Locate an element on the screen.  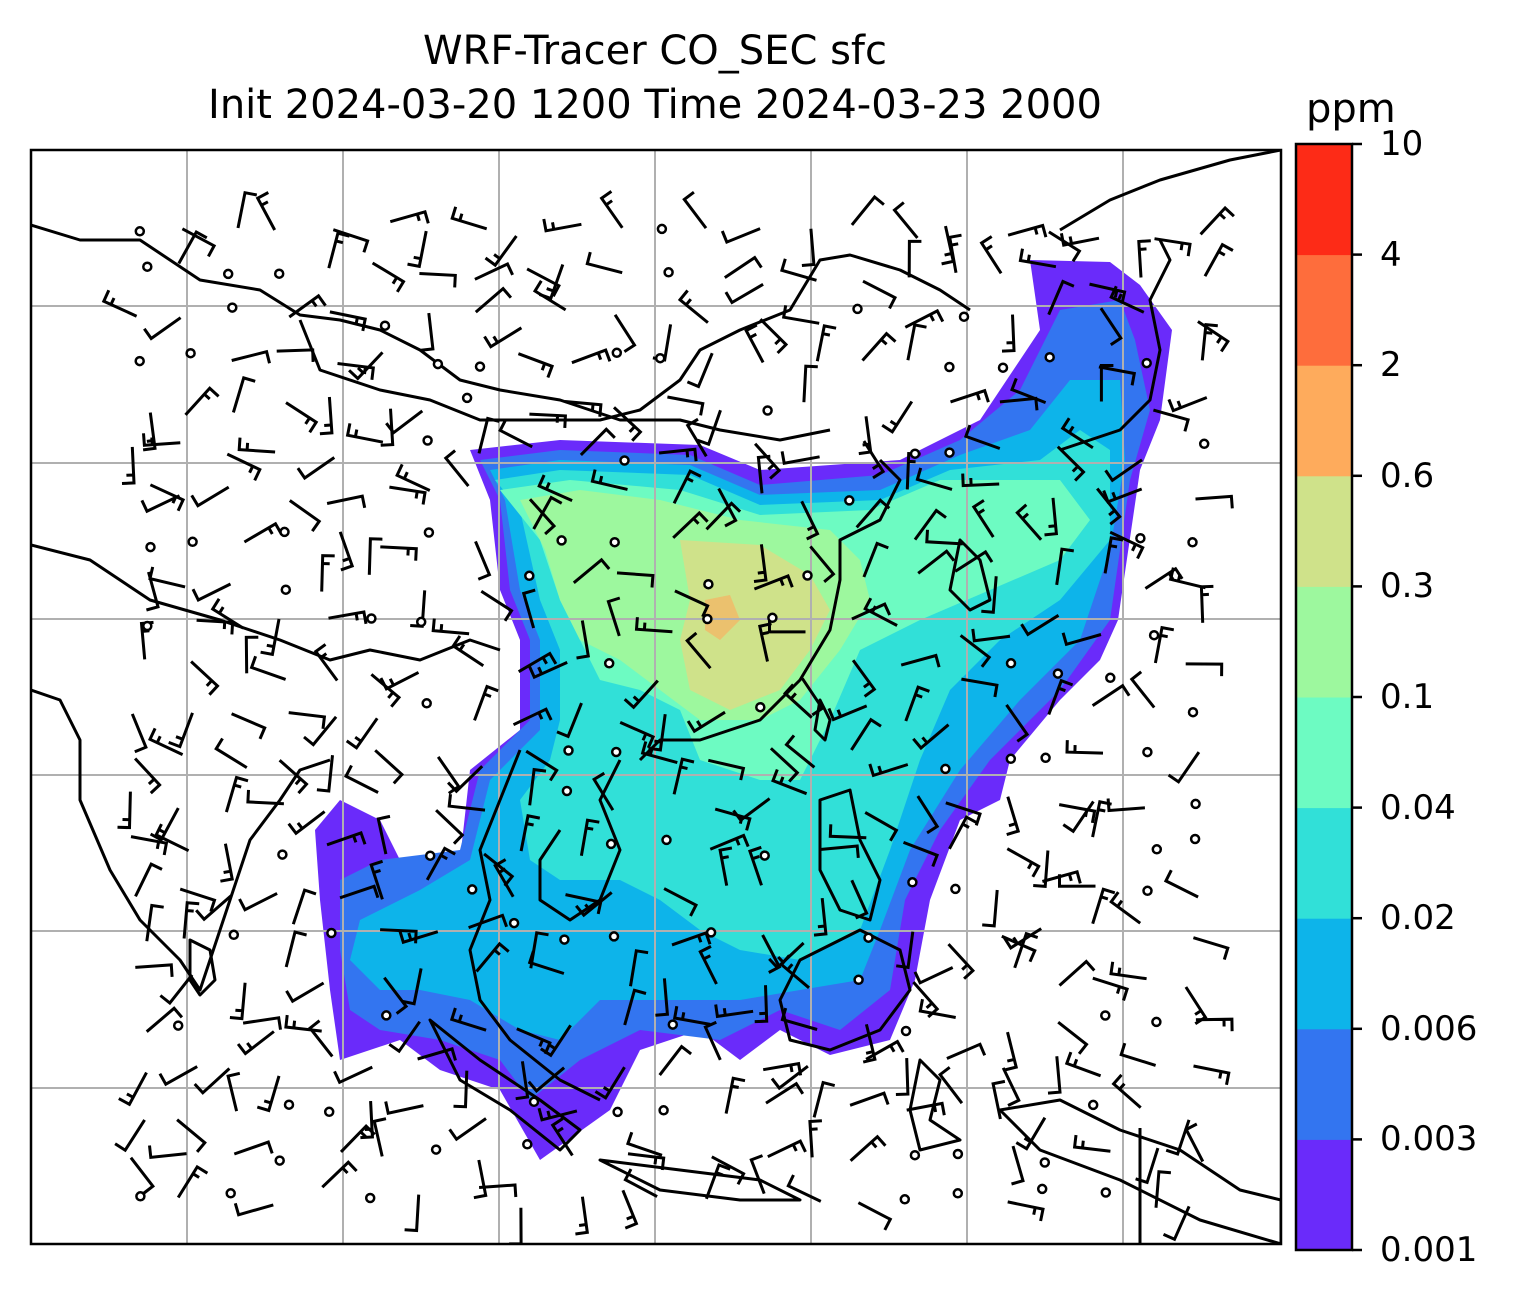
coastline-japan is located at coordinates (1115, 345).